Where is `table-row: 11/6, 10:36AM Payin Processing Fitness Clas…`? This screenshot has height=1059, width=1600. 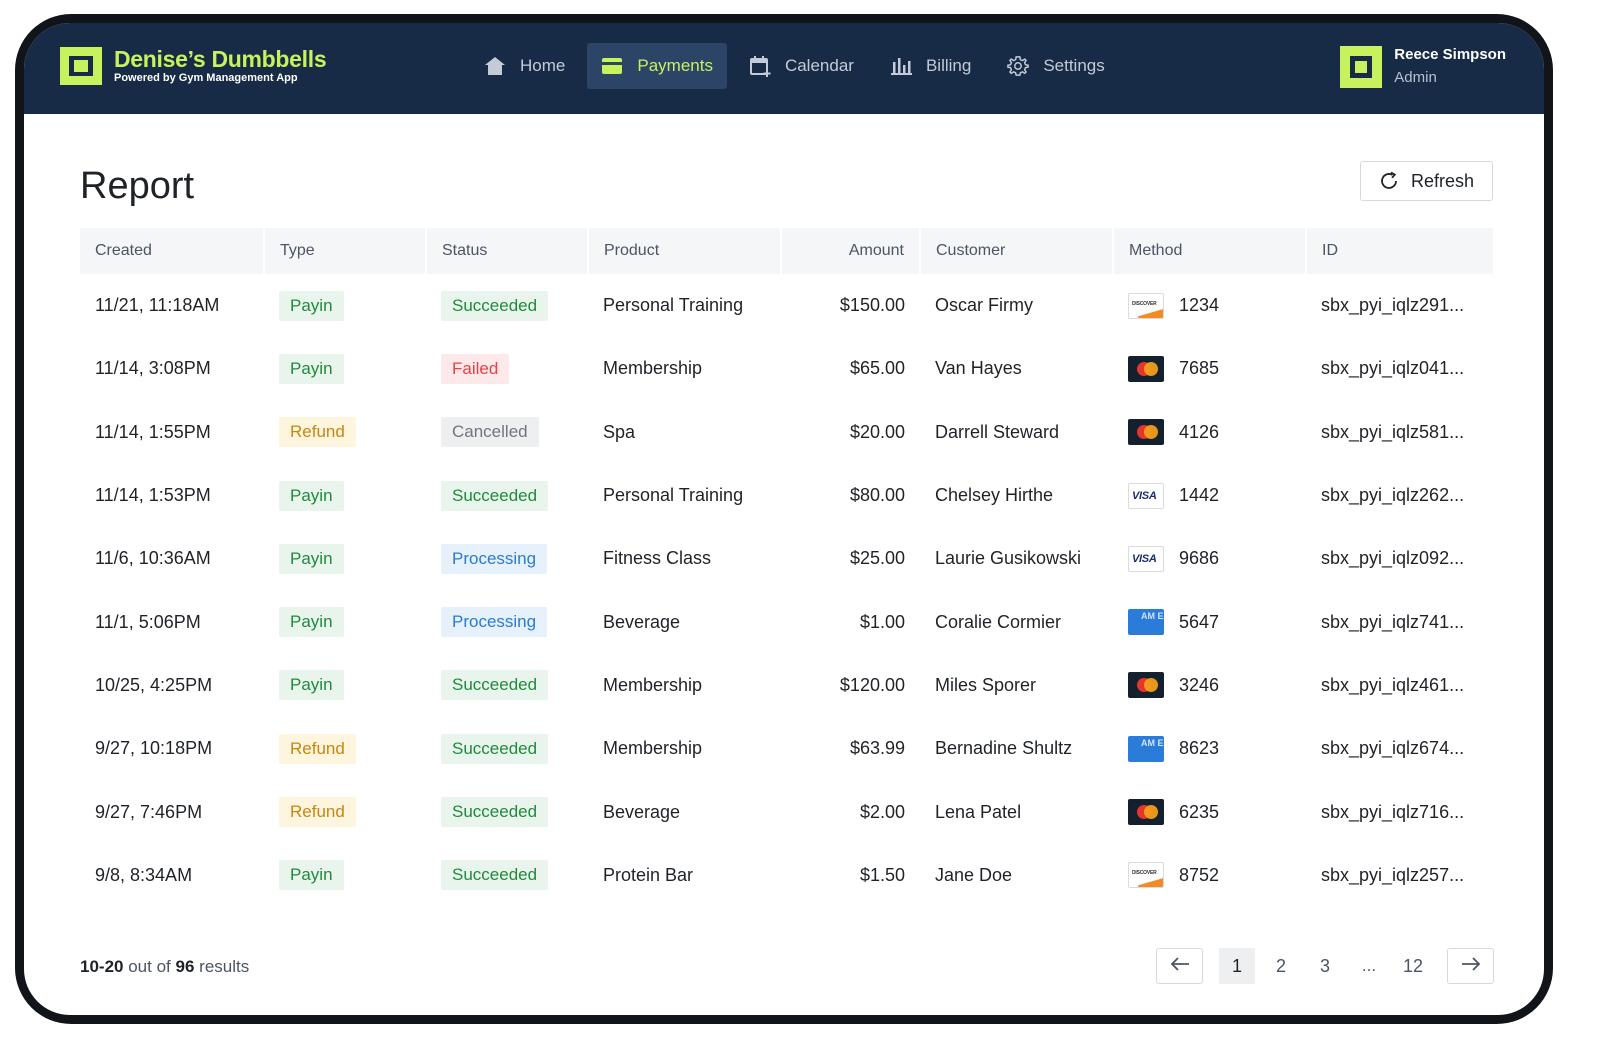
table-row: 11/6, 10:36AM Payin Processing Fitness Clas… is located at coordinates (786, 558).